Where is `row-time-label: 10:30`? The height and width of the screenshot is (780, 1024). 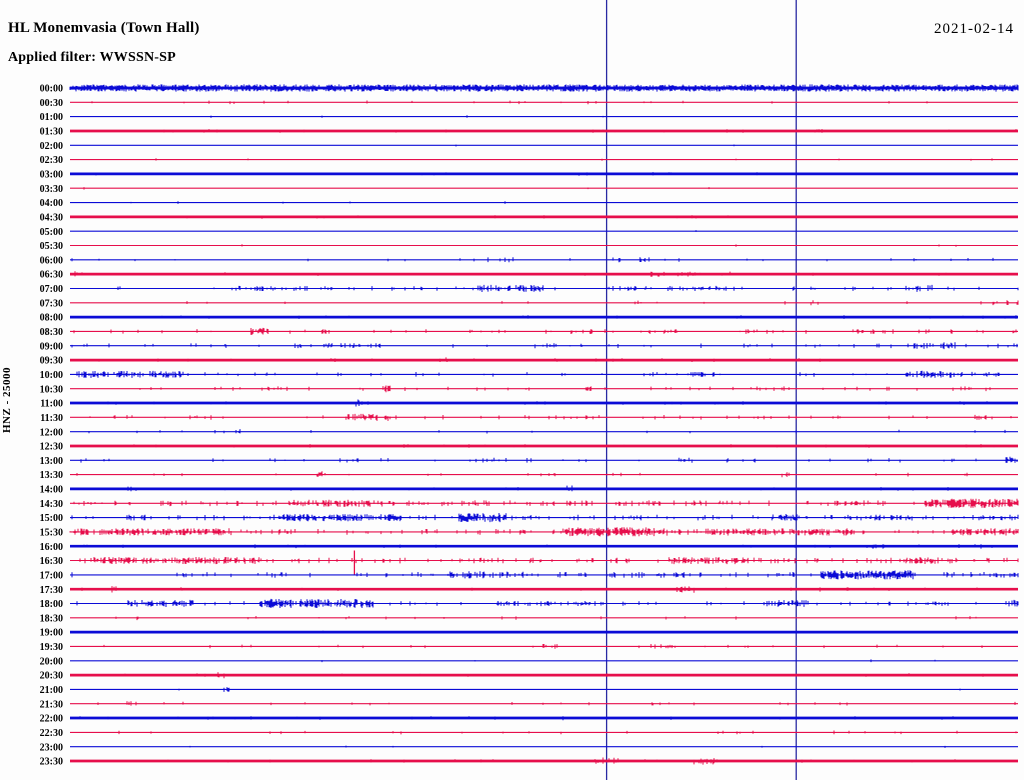
row-time-label: 10:30 is located at coordinates (51, 389).